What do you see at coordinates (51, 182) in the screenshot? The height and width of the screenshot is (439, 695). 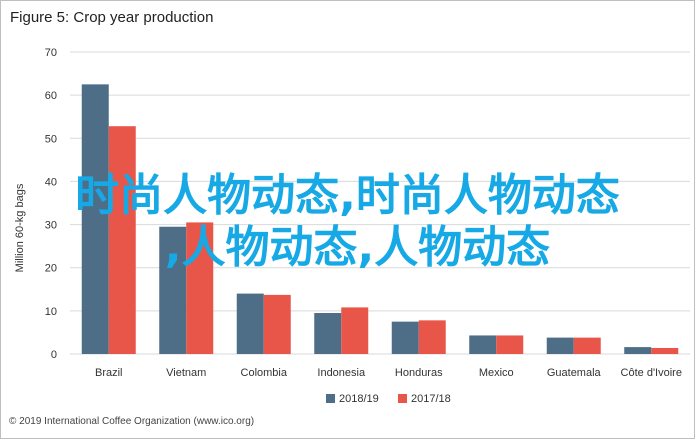 I see `y-tick-label: 40` at bounding box center [51, 182].